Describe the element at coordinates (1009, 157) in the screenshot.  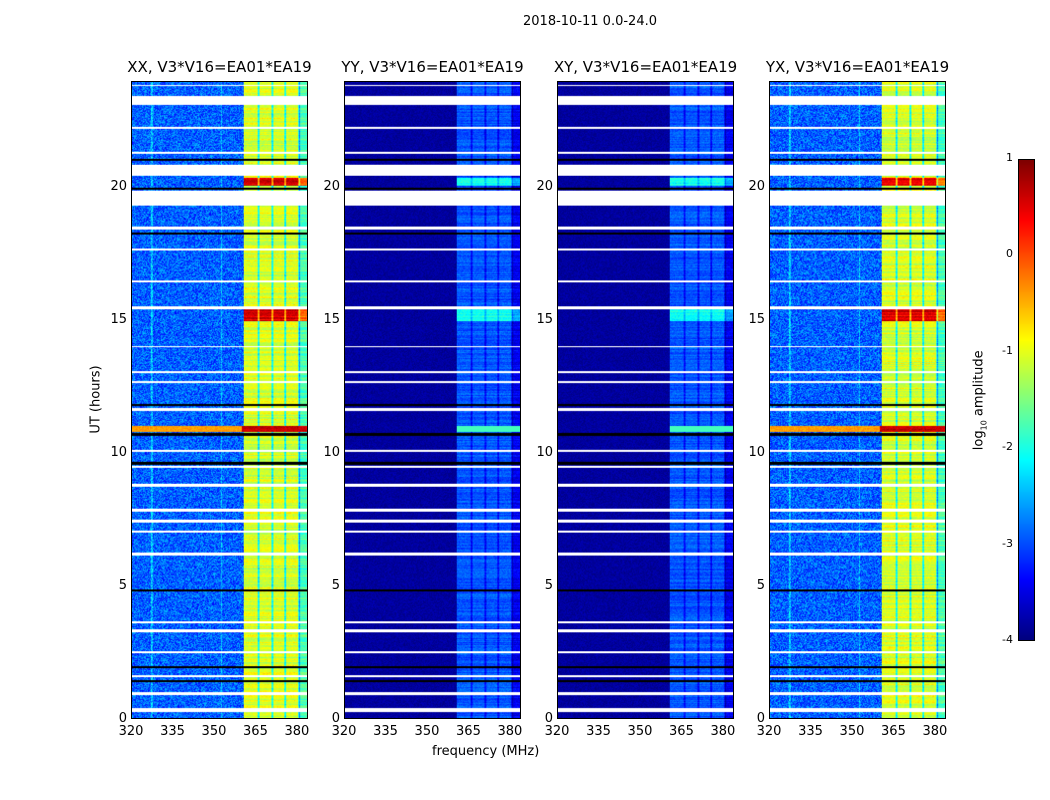
I see `colorbar-tick-label: 1` at that location.